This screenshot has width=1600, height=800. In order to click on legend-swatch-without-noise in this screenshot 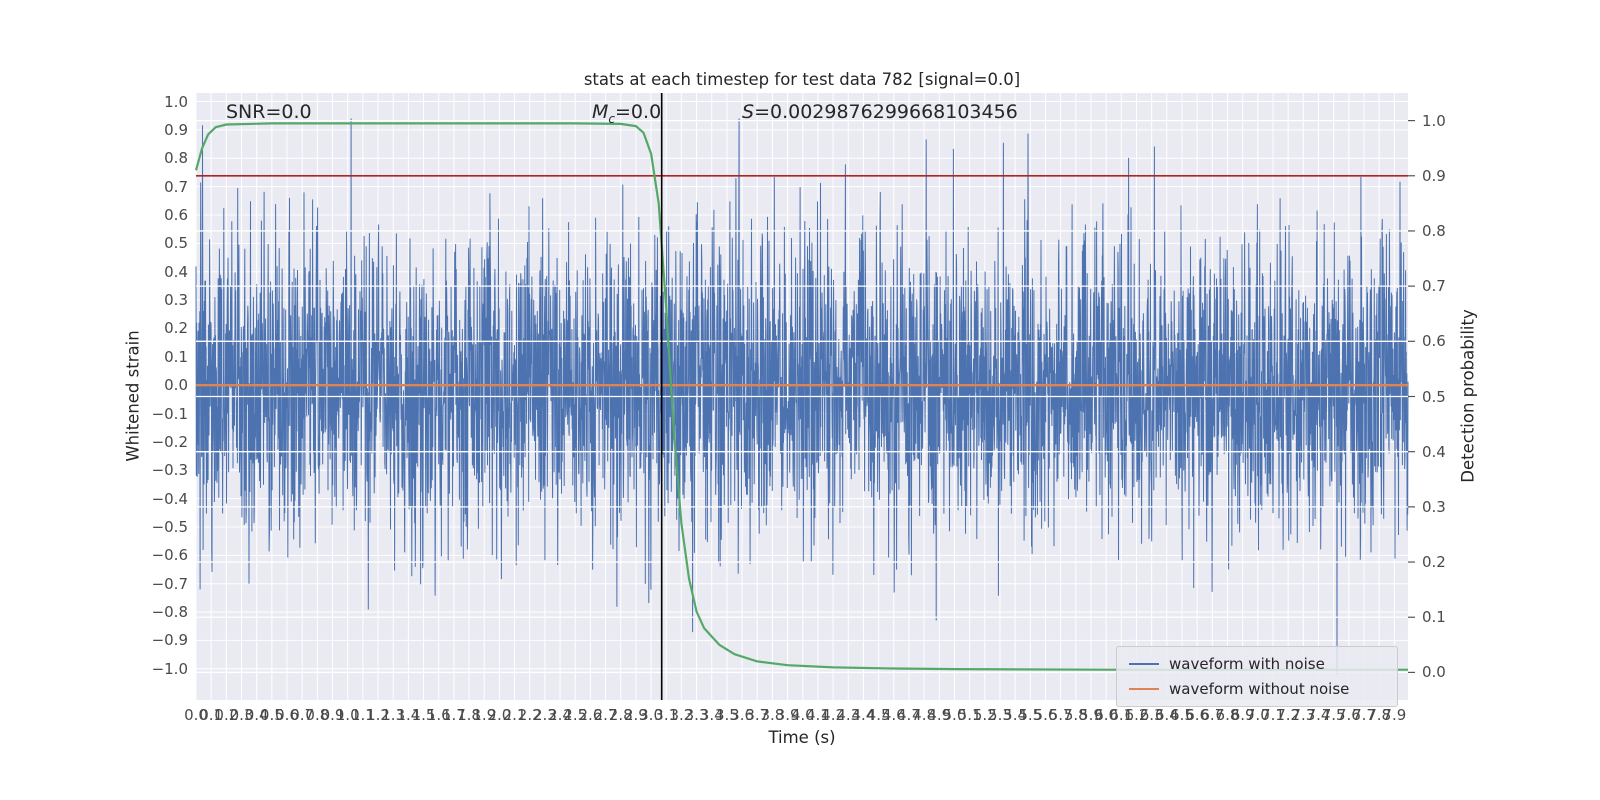, I will do `click(1144, 689)`.